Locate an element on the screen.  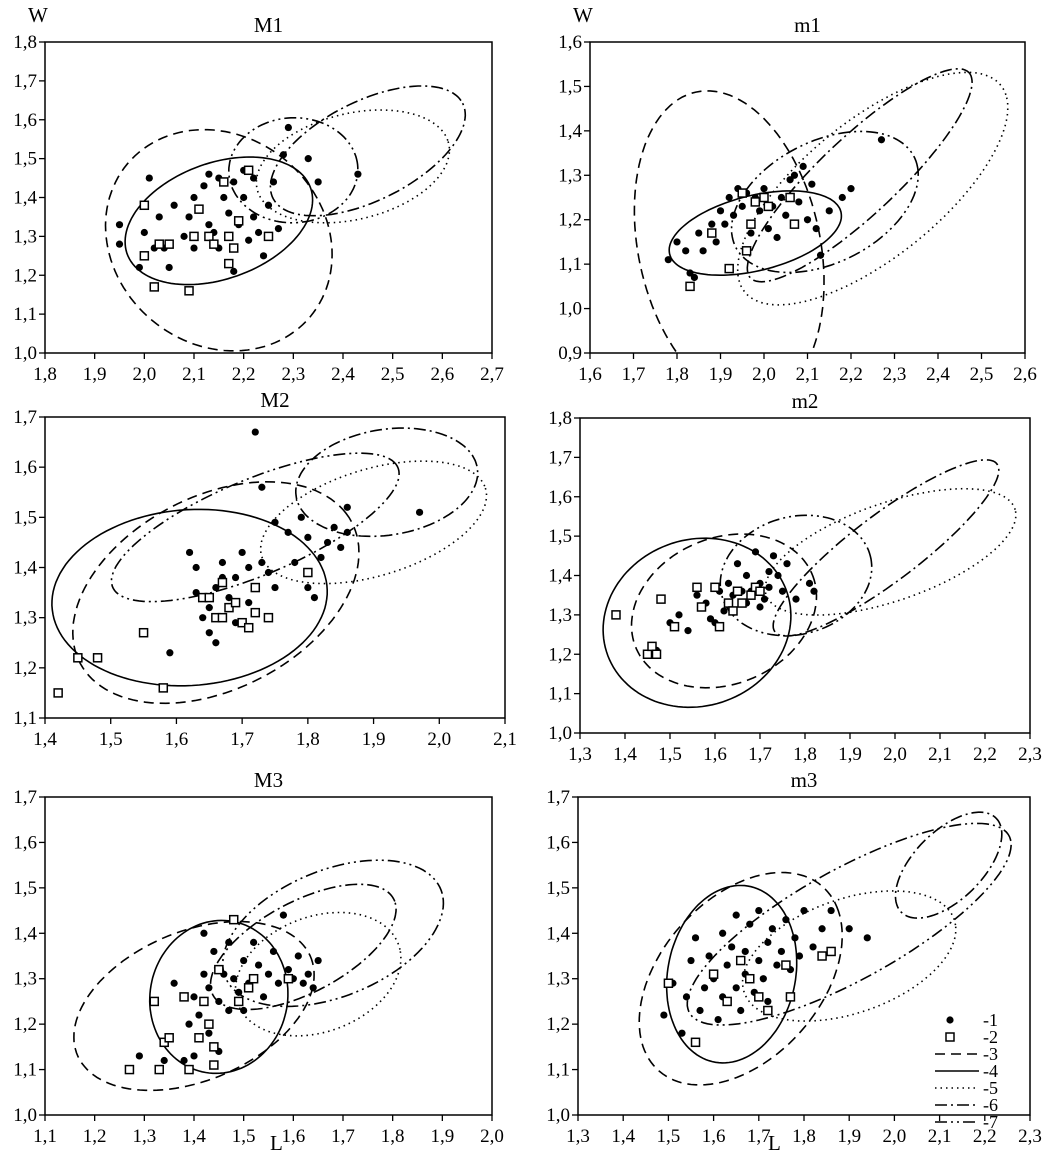
region-outline-group-7-M1 is located at coordinates (293, 170).